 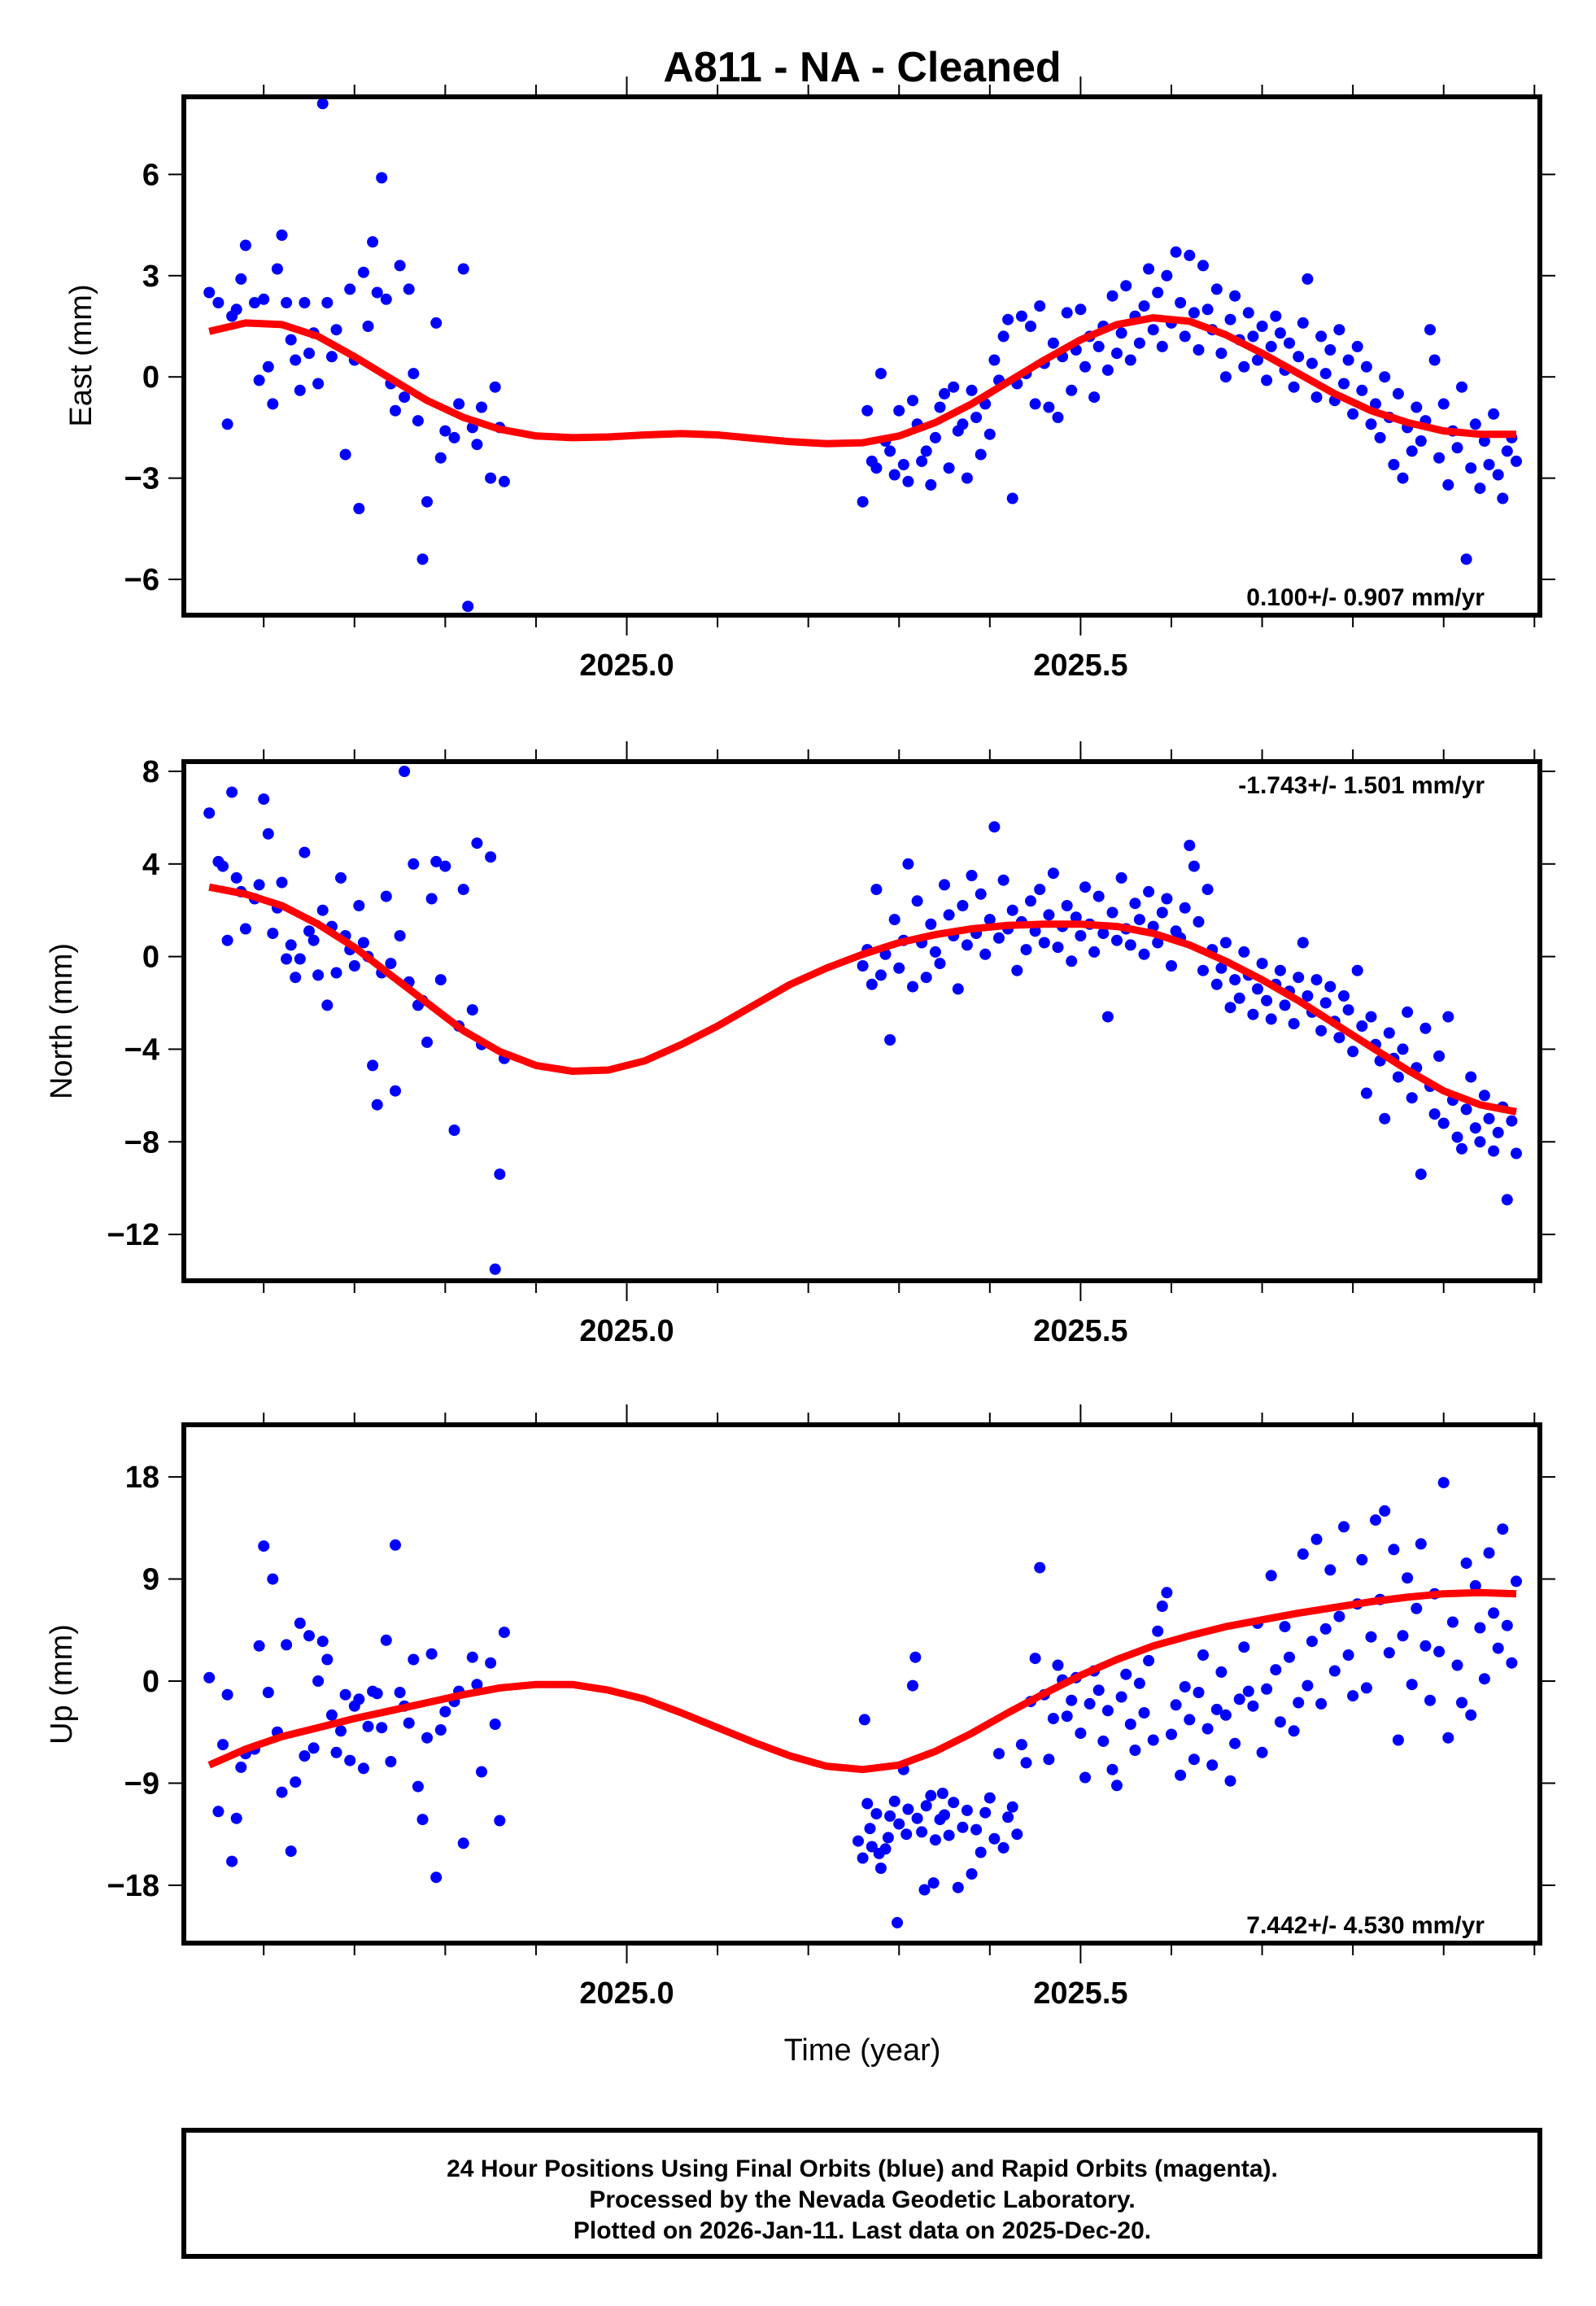 I want to click on up-rate-label: 7.442+/- 4.530 mm/yr, so click(x=1365, y=1926).